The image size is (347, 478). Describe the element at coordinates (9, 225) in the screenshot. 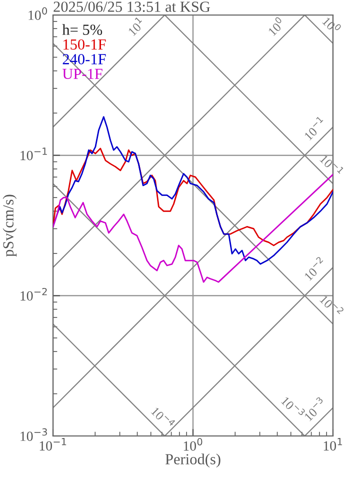

I see `y-axis-title: pSv(cm/s)` at that location.